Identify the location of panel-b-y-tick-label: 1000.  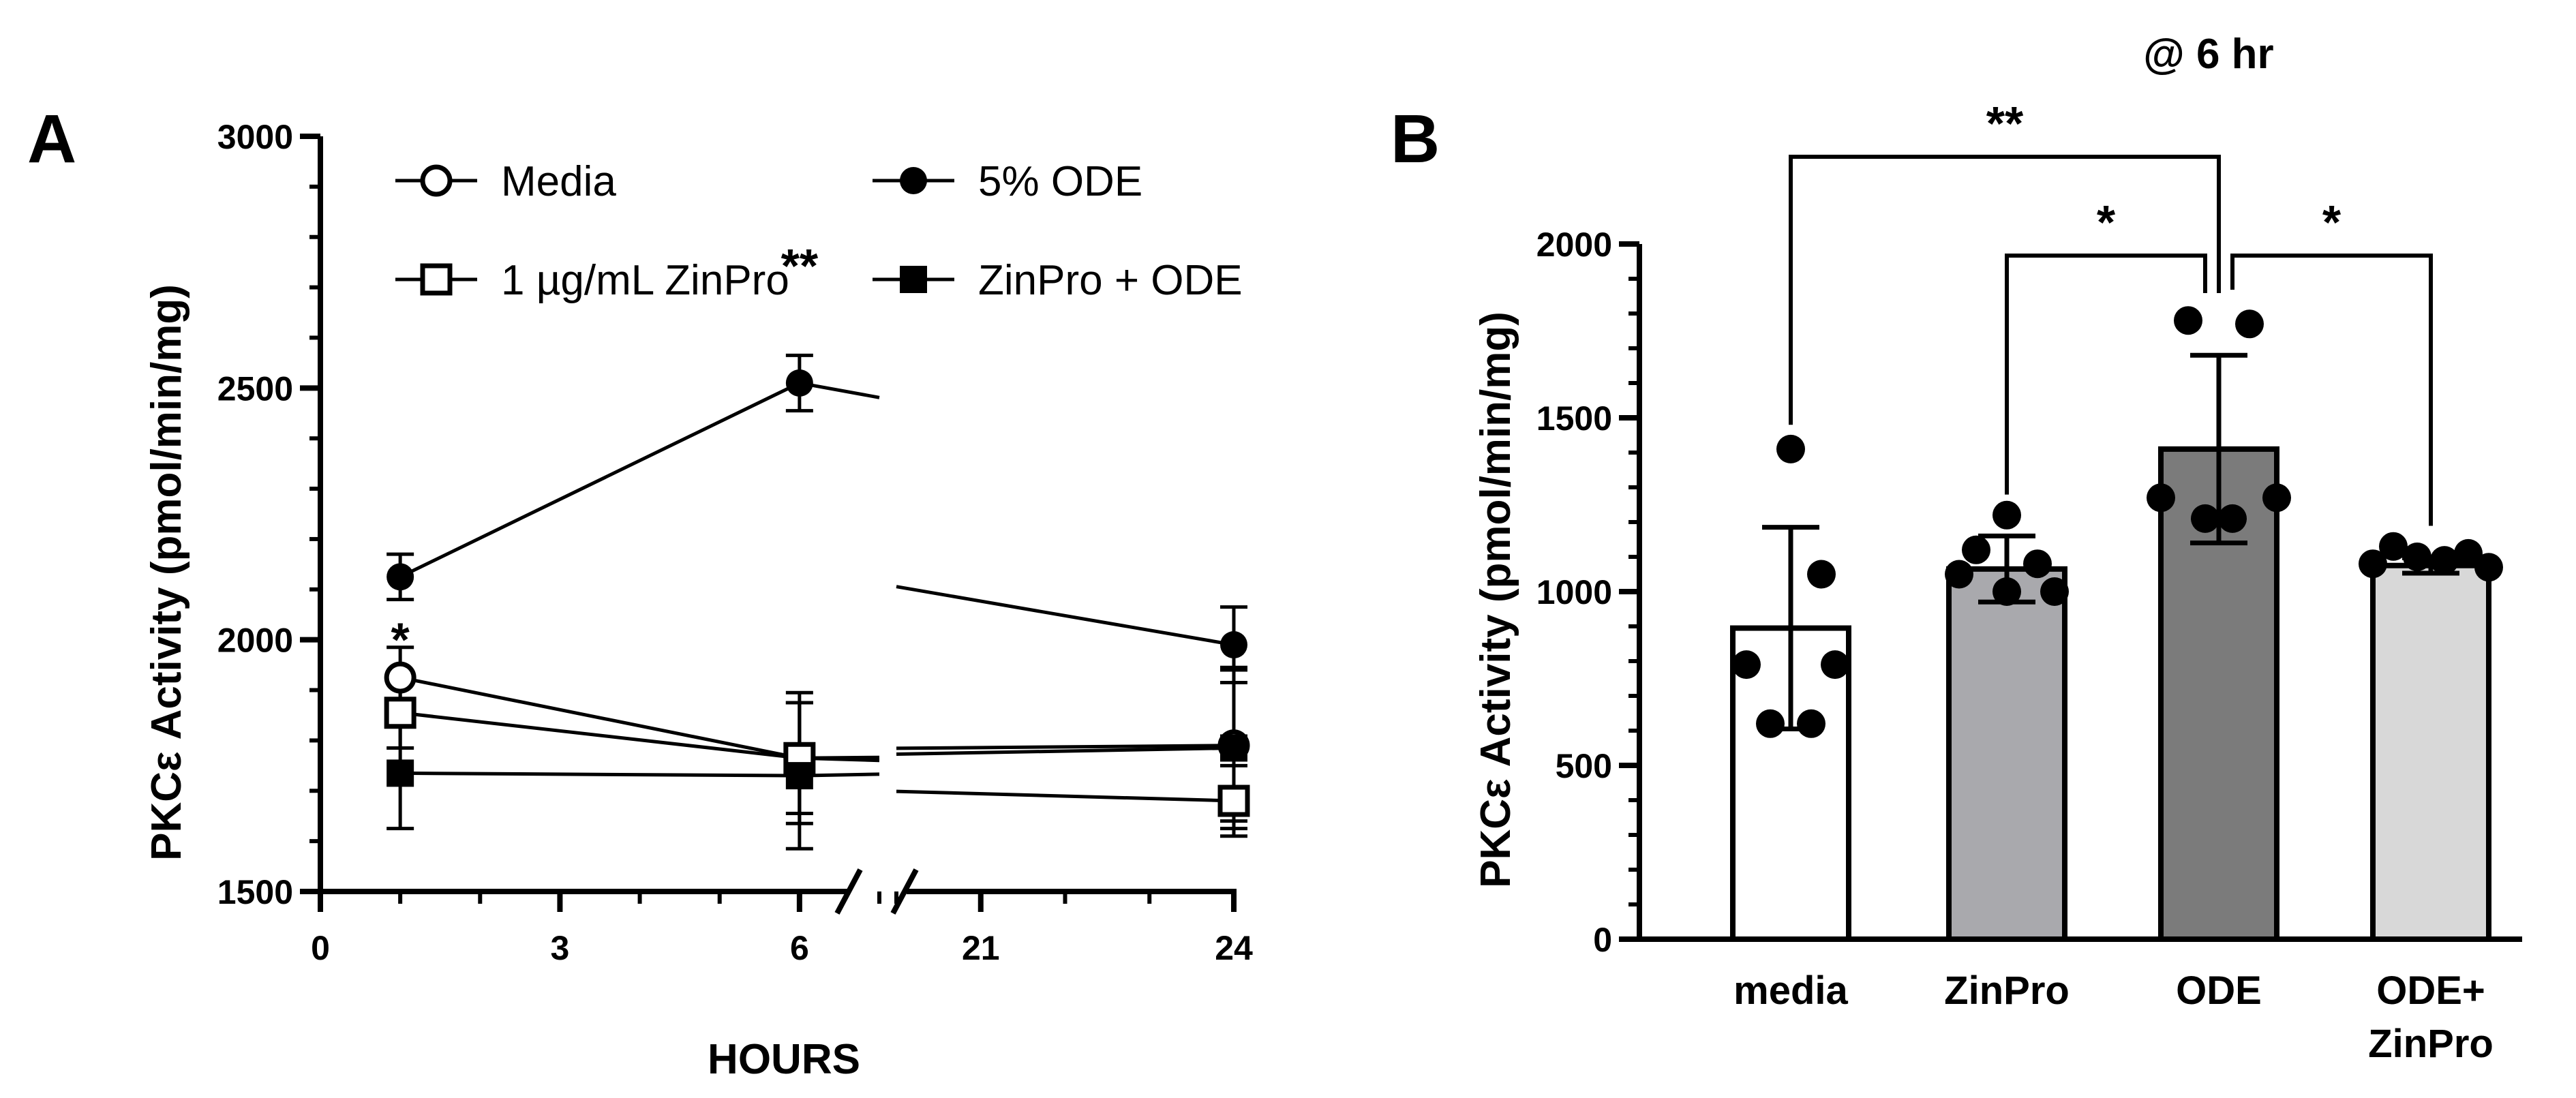
(1574, 592).